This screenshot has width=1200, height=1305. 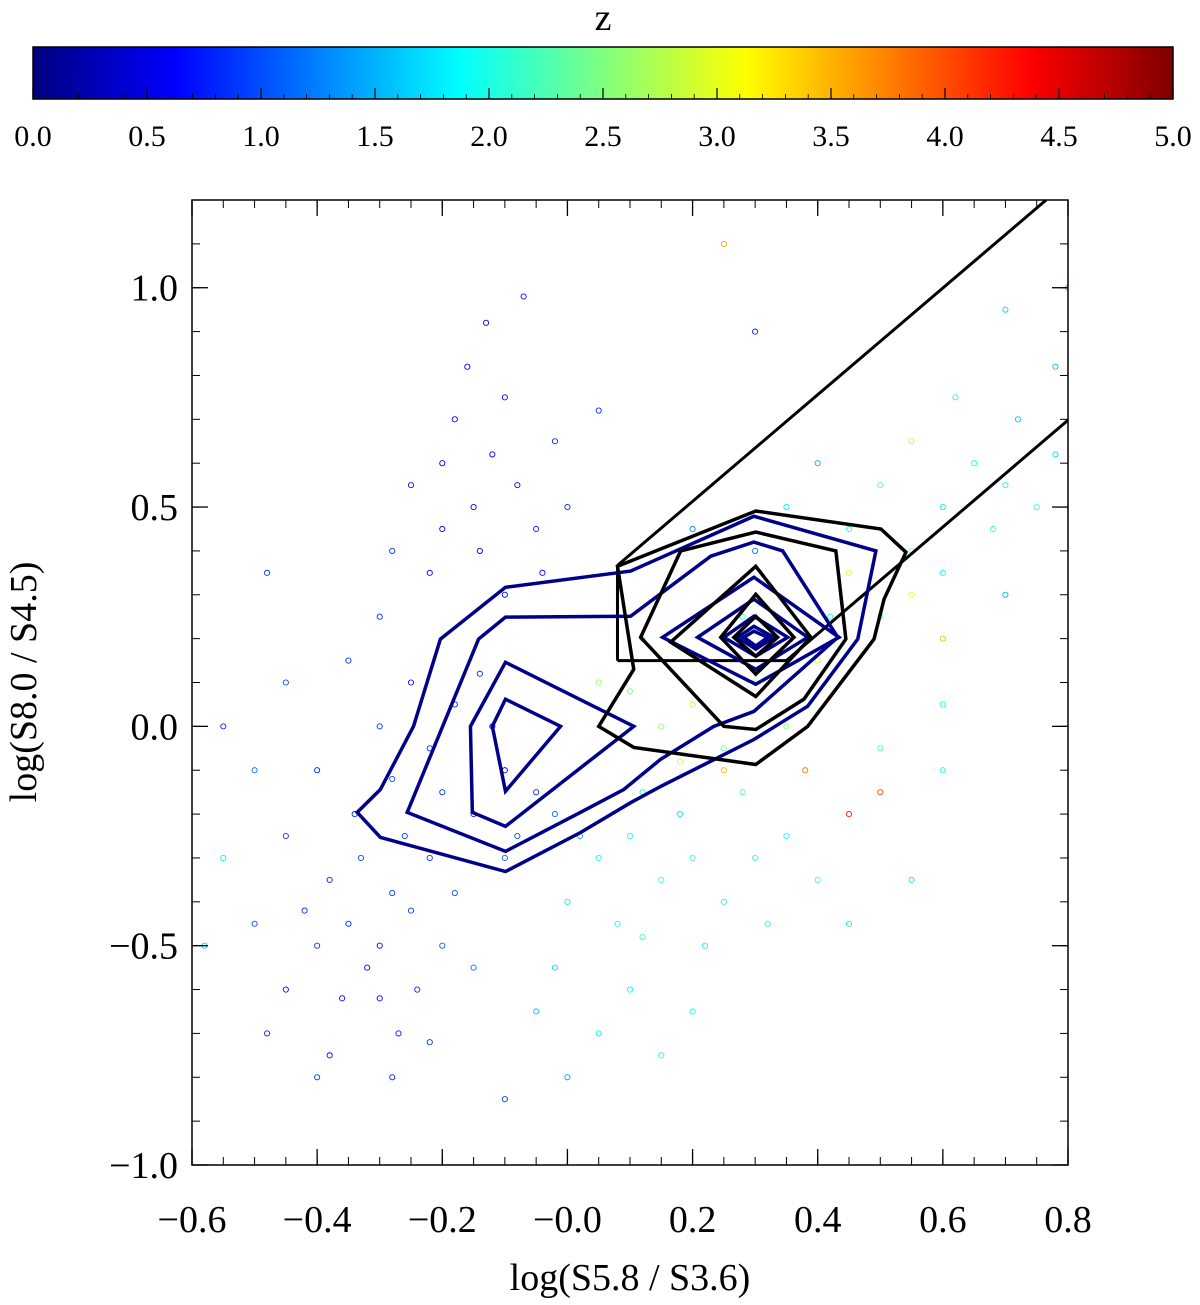 I want to click on colorbar-tick-label: 1.5, so click(x=375, y=136).